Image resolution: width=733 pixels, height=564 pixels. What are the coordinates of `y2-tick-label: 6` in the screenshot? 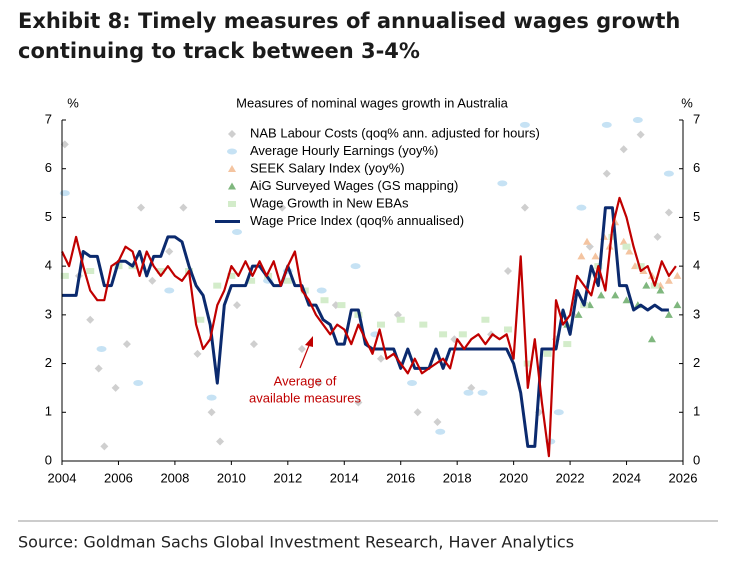 It's located at (696, 167).